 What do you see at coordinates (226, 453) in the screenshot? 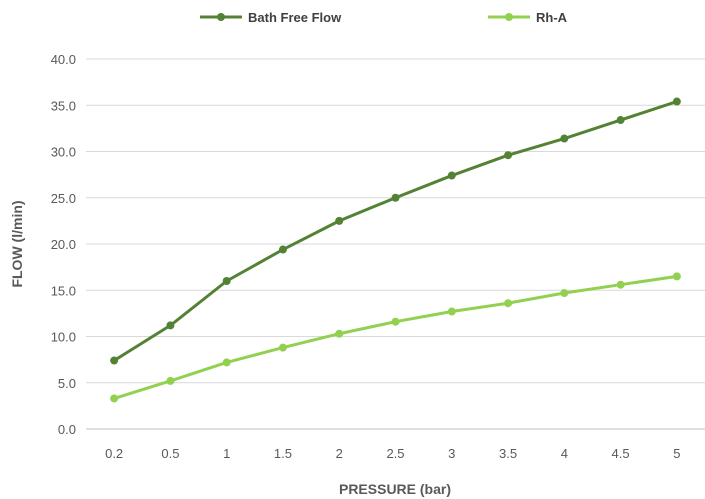
I see `x-tick-label: 1` at bounding box center [226, 453].